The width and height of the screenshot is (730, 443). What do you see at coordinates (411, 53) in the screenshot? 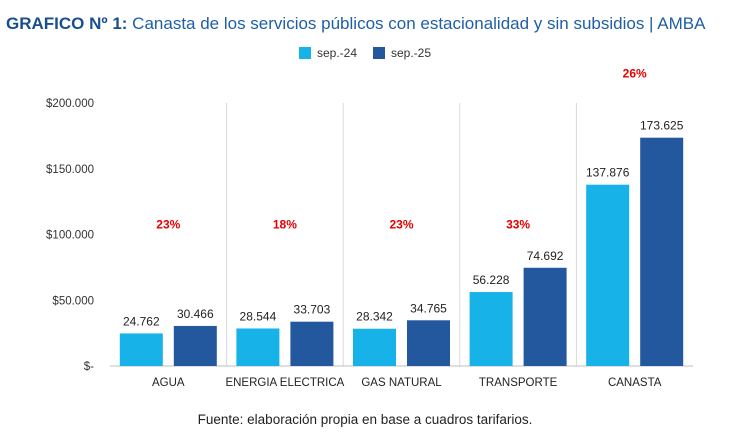
I see `legend-label-sep25: sep.-25` at bounding box center [411, 53].